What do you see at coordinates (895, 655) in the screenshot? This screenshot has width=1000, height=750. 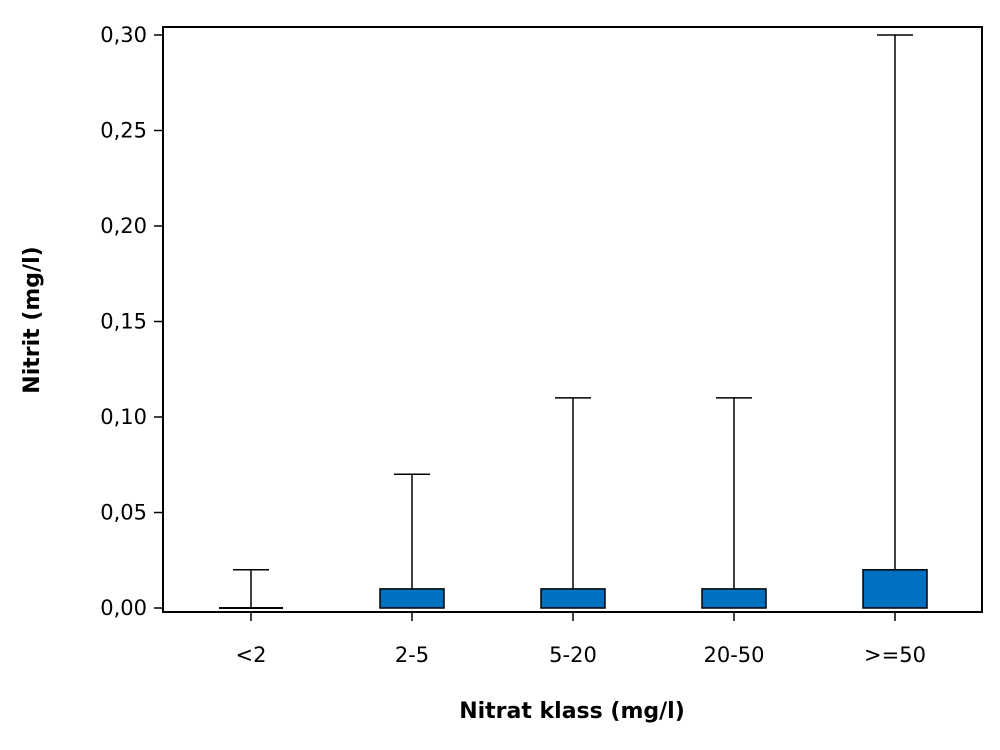 I see `x-tick-label: >=50` at bounding box center [895, 655].